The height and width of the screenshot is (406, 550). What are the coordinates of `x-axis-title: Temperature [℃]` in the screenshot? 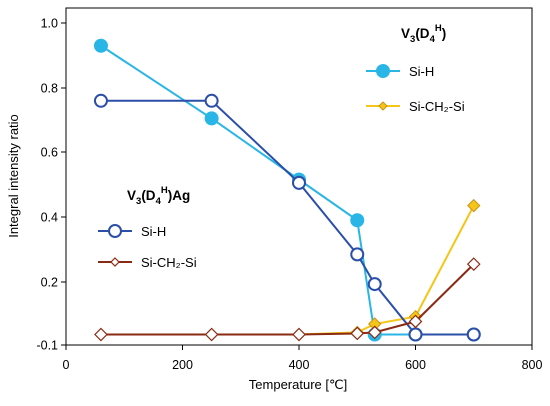 It's located at (298, 384).